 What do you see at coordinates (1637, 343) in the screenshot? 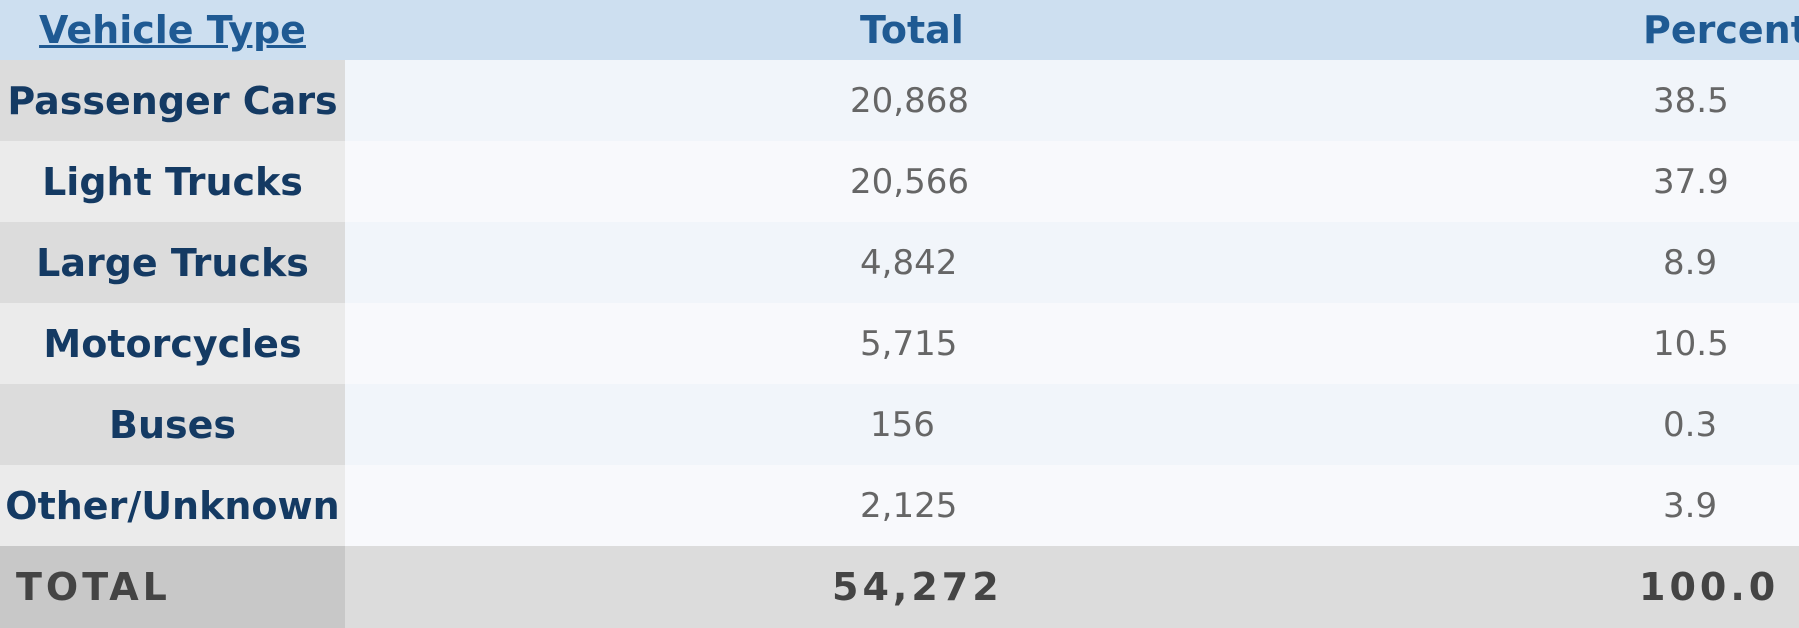
I see `row-percent: 10.5` at bounding box center [1637, 343].